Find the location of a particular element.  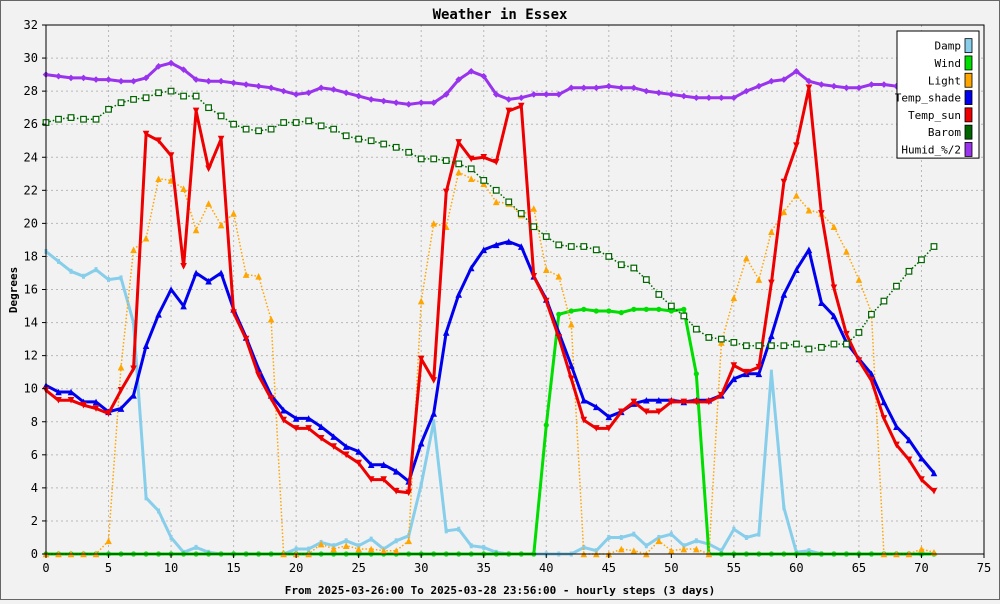

x-tick-label: 65 is located at coordinates (859, 568).